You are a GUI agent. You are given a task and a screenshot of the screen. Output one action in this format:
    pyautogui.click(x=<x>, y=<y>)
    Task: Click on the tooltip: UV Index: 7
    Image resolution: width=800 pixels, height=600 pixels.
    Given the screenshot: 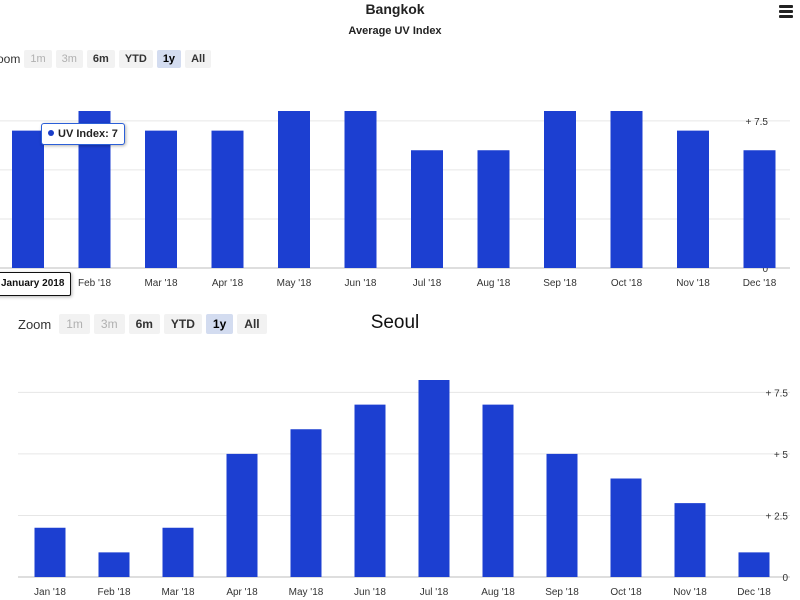 What is the action you would take?
    pyautogui.click(x=83, y=134)
    